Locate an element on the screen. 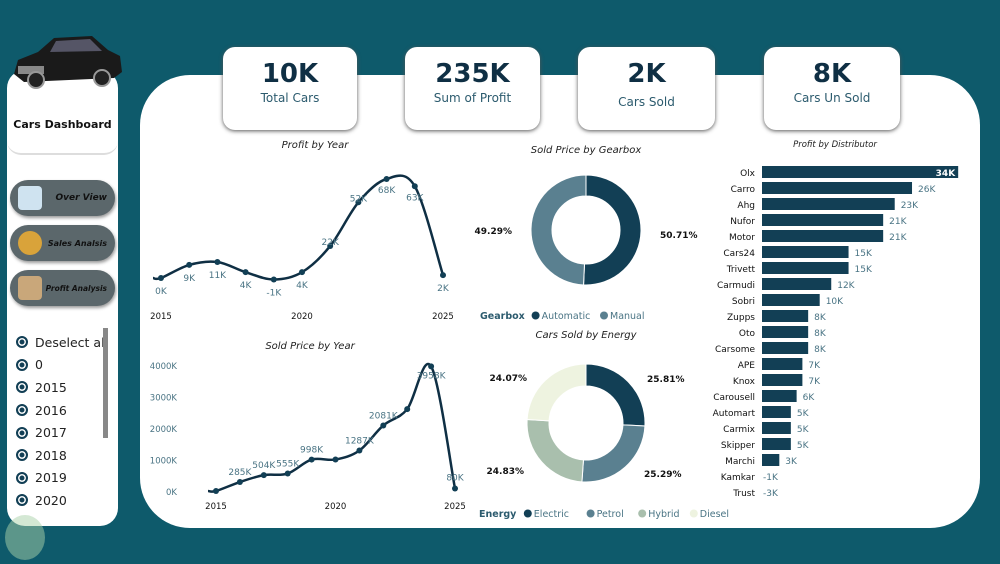 The height and width of the screenshot is (564, 1000). slicer-item: Deselect all is located at coordinates (62, 342).